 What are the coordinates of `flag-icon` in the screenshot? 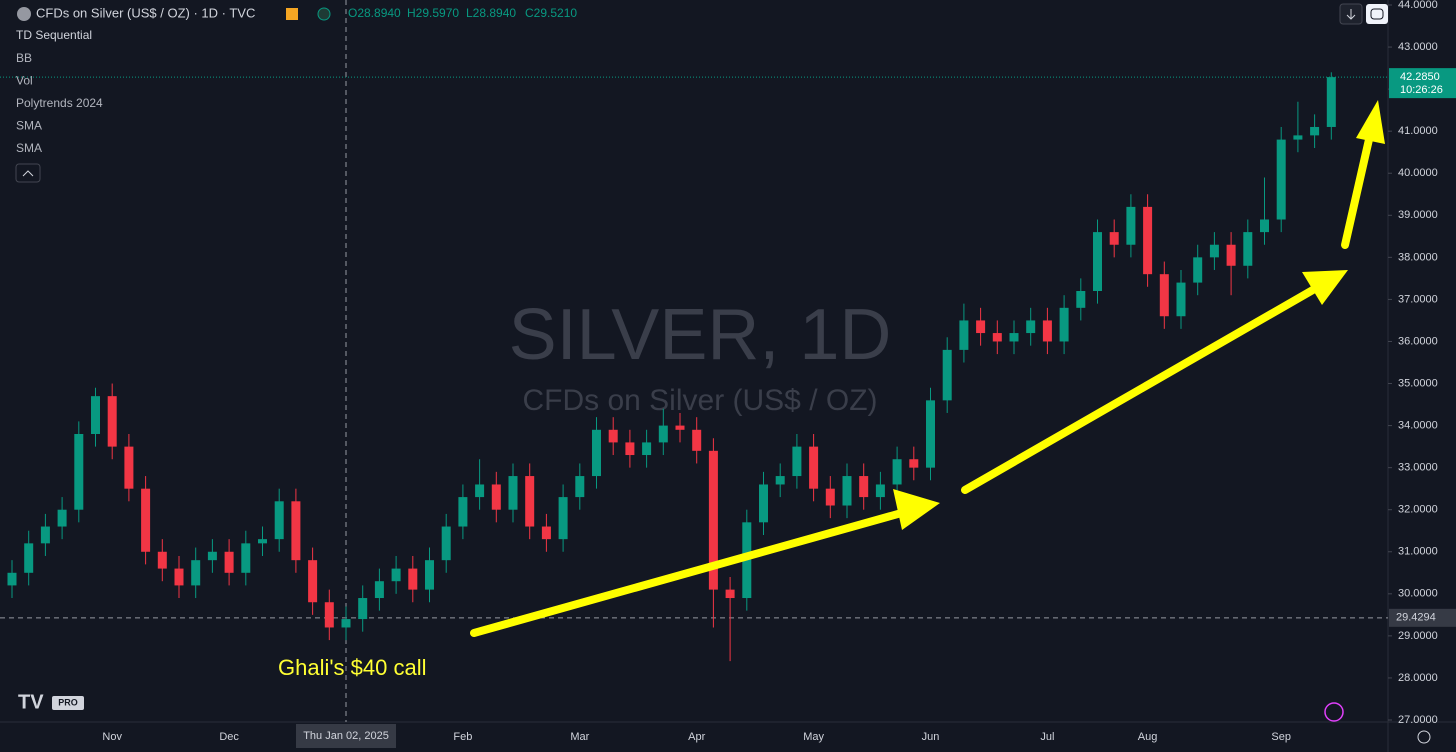 It's located at (292, 14).